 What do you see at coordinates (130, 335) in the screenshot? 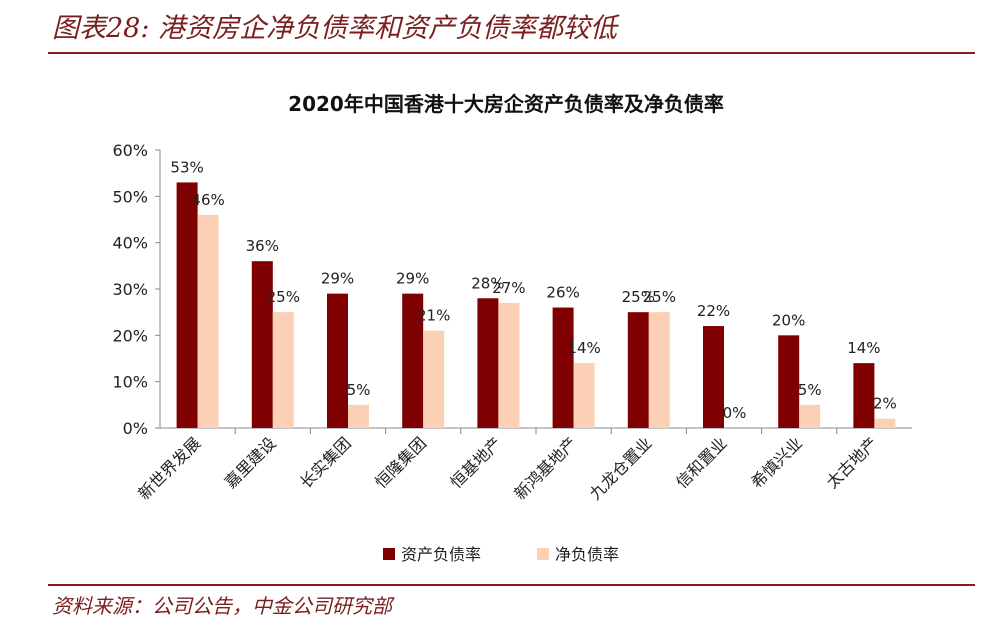
I see `y-tick-label: 20%` at bounding box center [130, 335].